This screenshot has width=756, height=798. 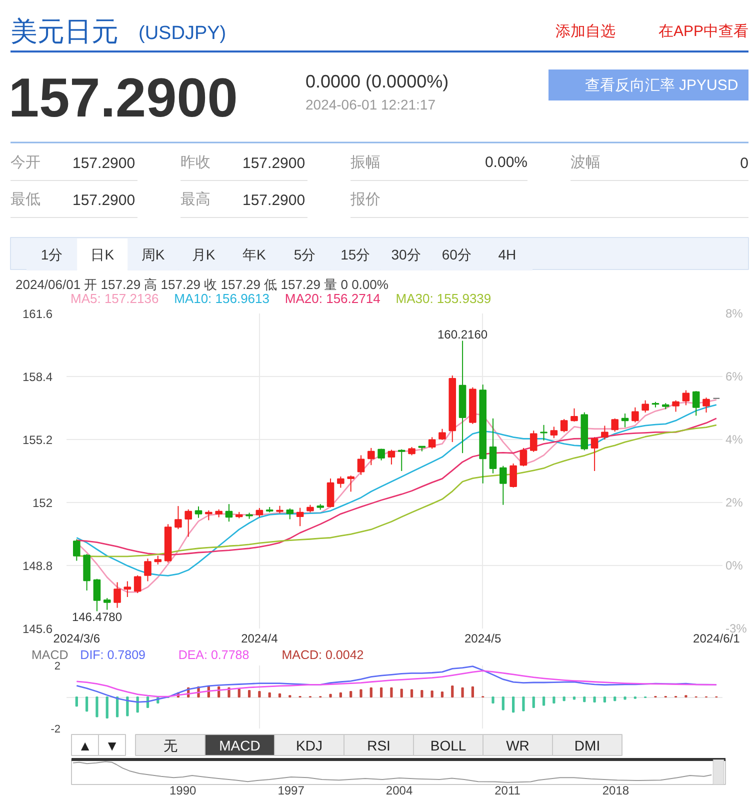 I want to click on y-tick-label: 152, so click(x=42, y=503).